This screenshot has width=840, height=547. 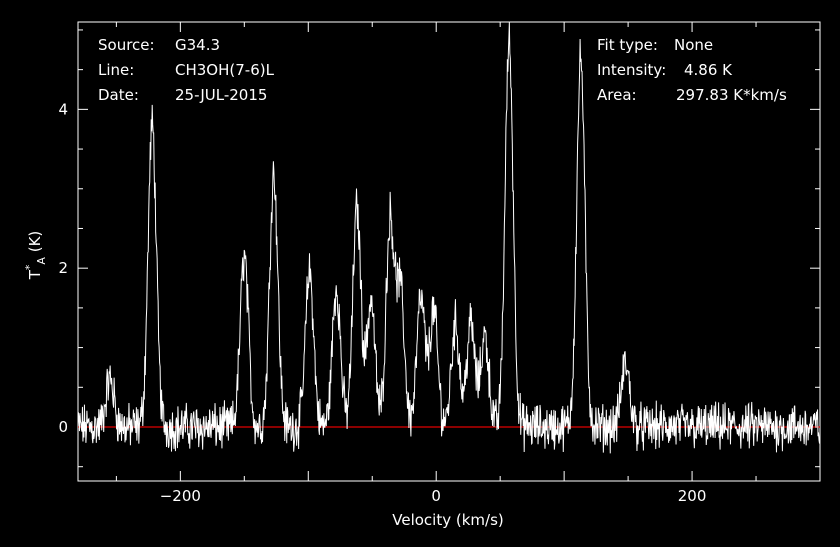 What do you see at coordinates (126, 45) in the screenshot?
I see `source-label: Source:` at bounding box center [126, 45].